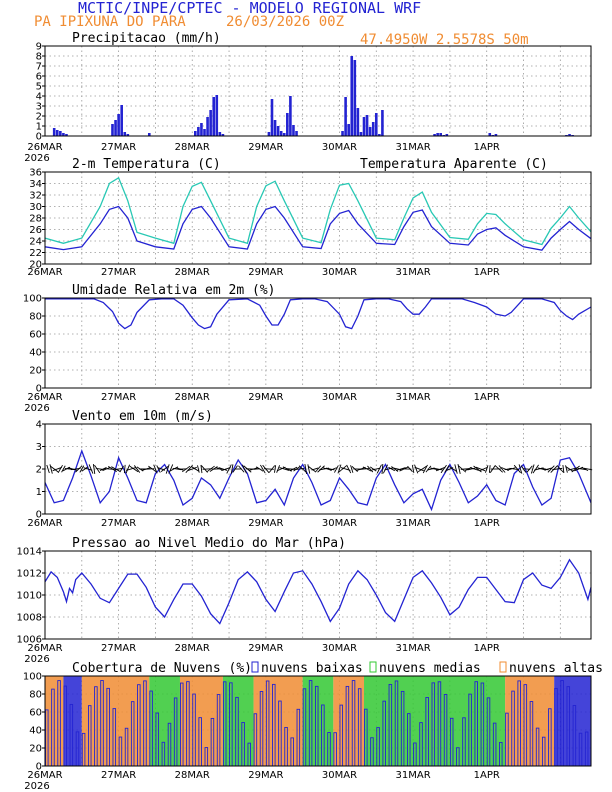 This screenshot has height=792, width=612. What do you see at coordinates (312, 668) in the screenshot?
I see `cloud-legend-low: nuvens baixas` at bounding box center [312, 668].